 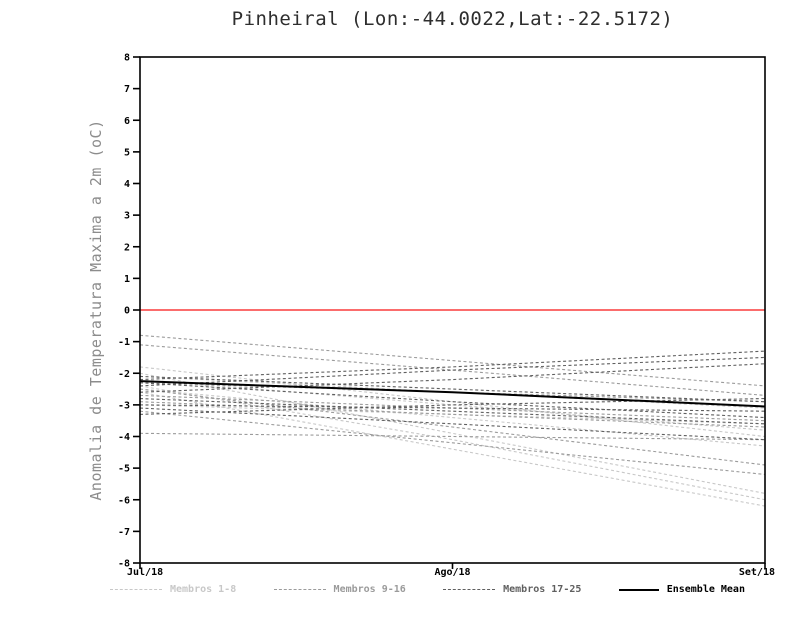 What do you see at coordinates (203, 589) in the screenshot?
I see `legend-label: Membros 1-8` at bounding box center [203, 589].